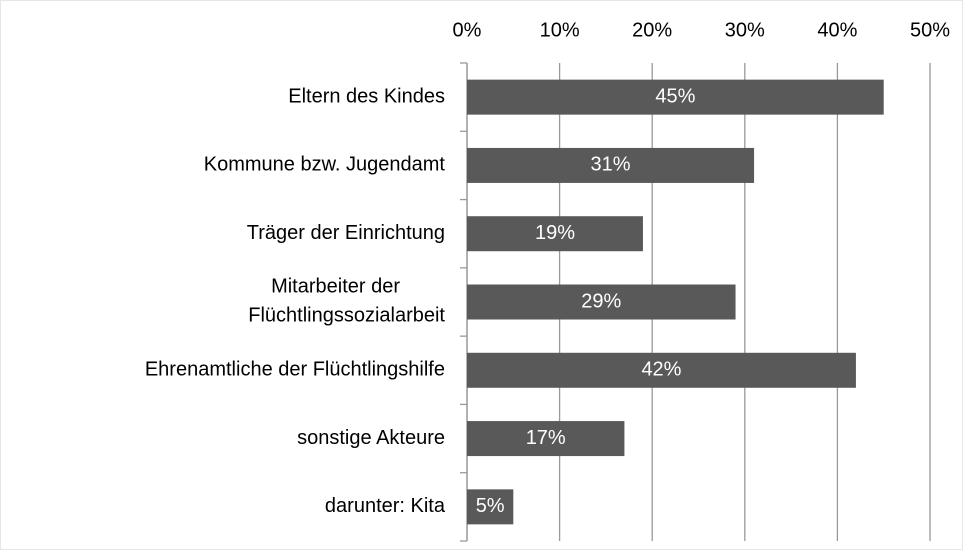  I want to click on data-label: 19%, so click(555, 233).